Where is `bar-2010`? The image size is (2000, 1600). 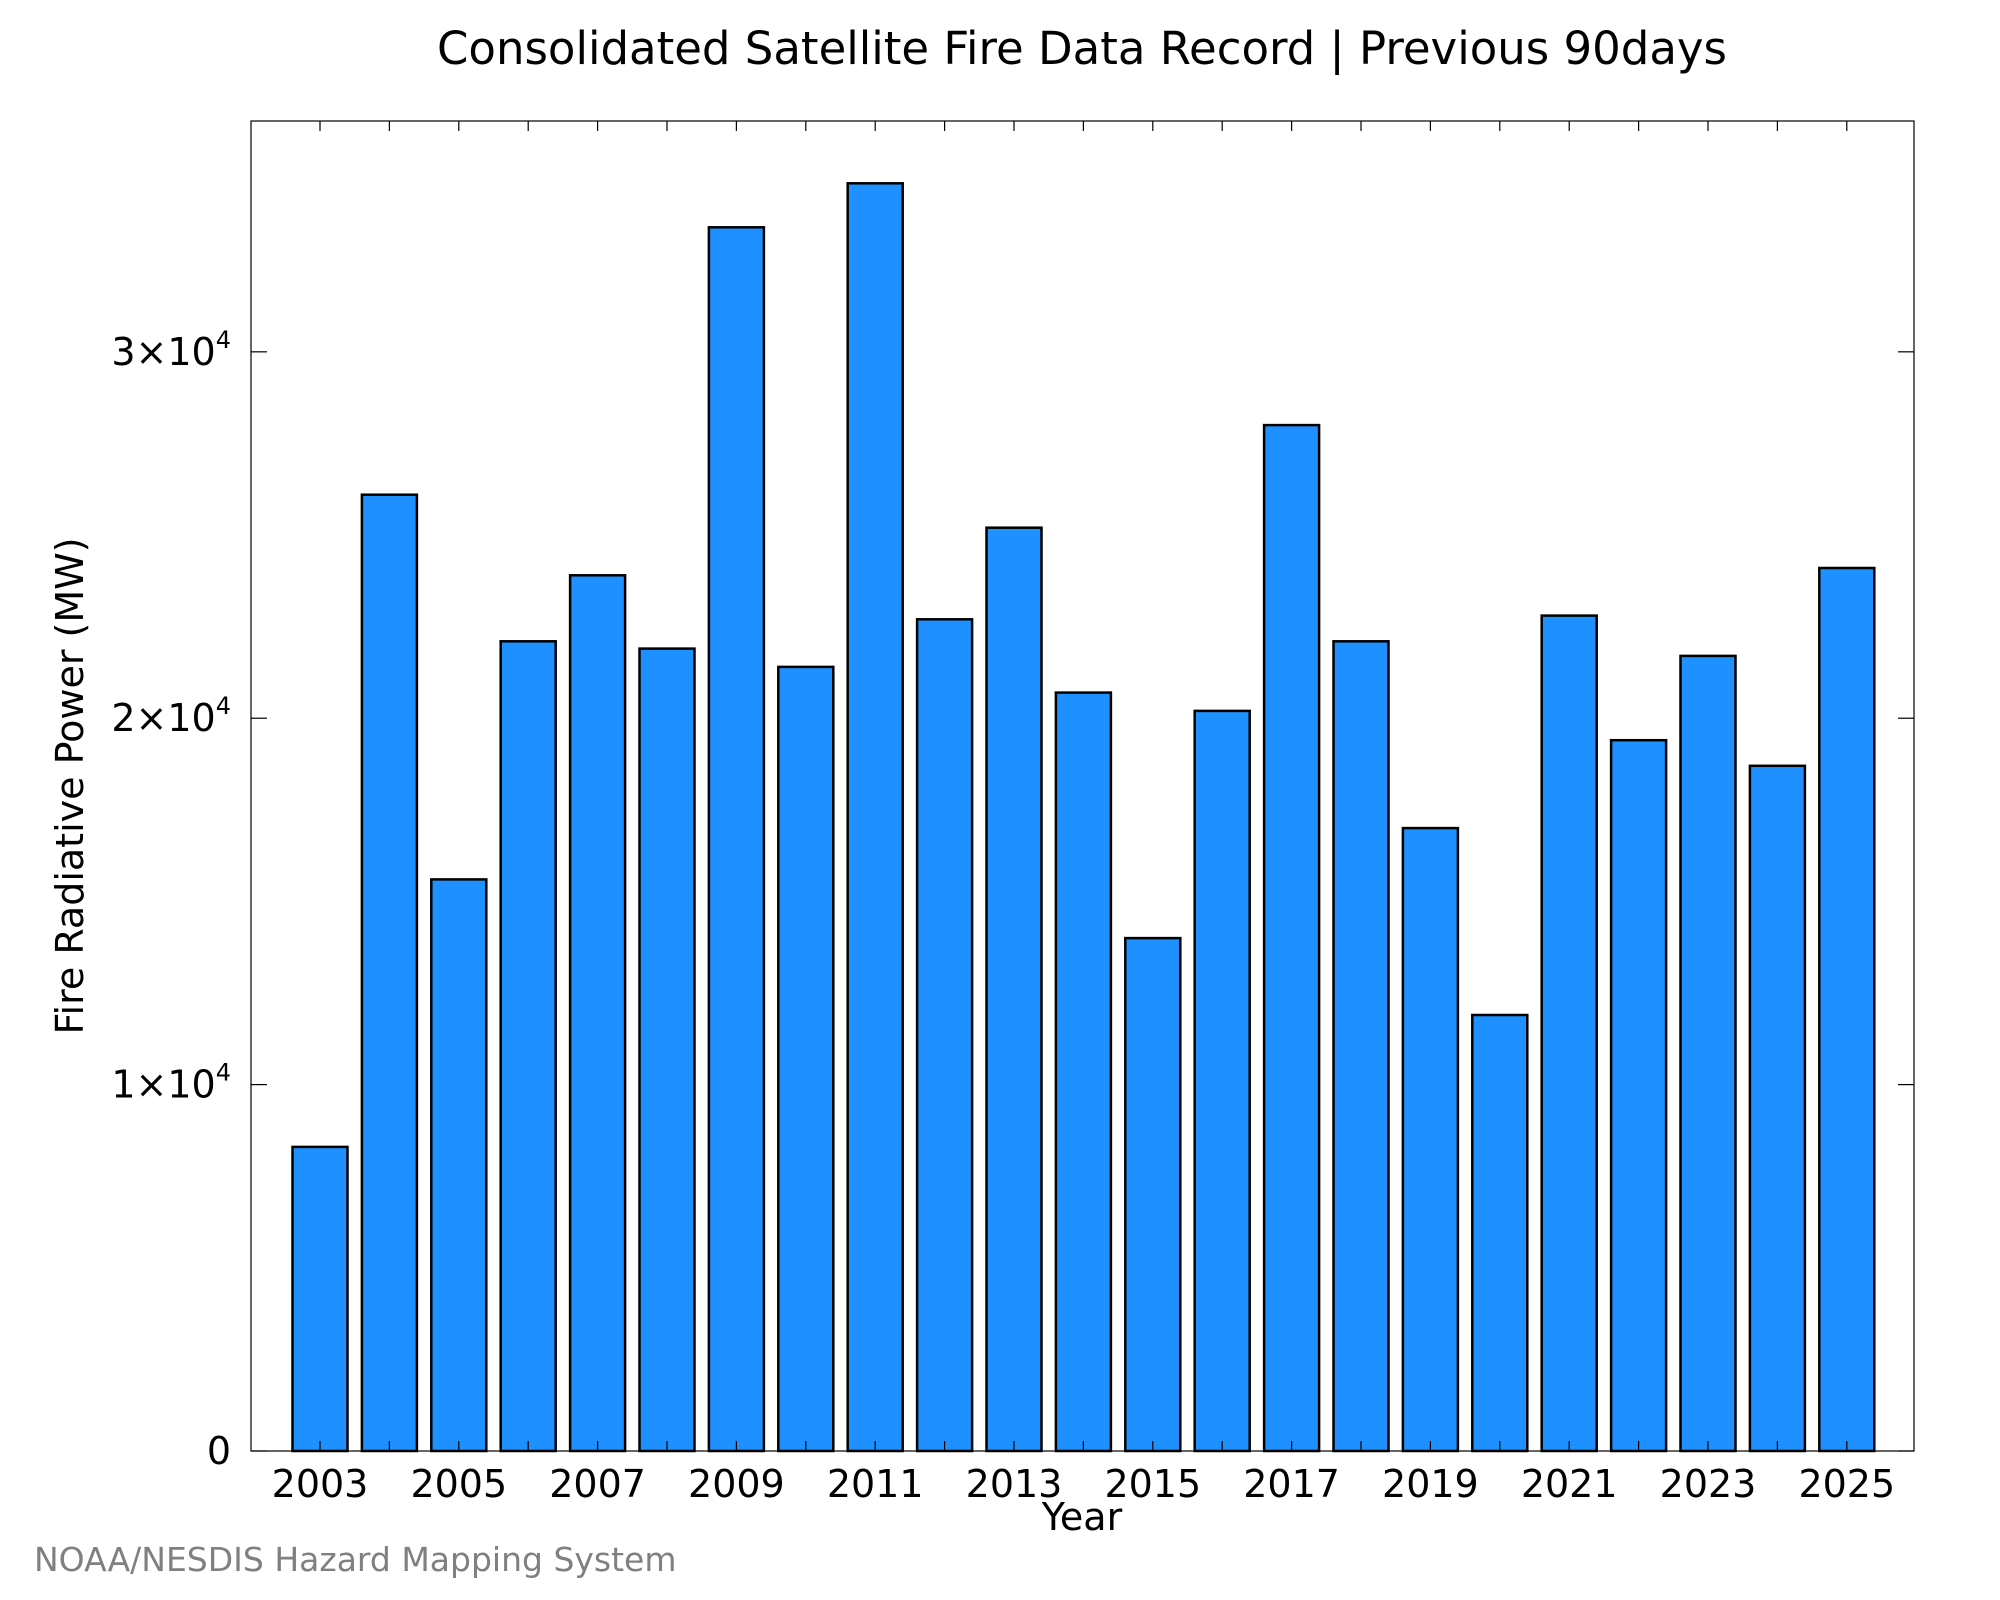
bar-2010 is located at coordinates (806, 1059).